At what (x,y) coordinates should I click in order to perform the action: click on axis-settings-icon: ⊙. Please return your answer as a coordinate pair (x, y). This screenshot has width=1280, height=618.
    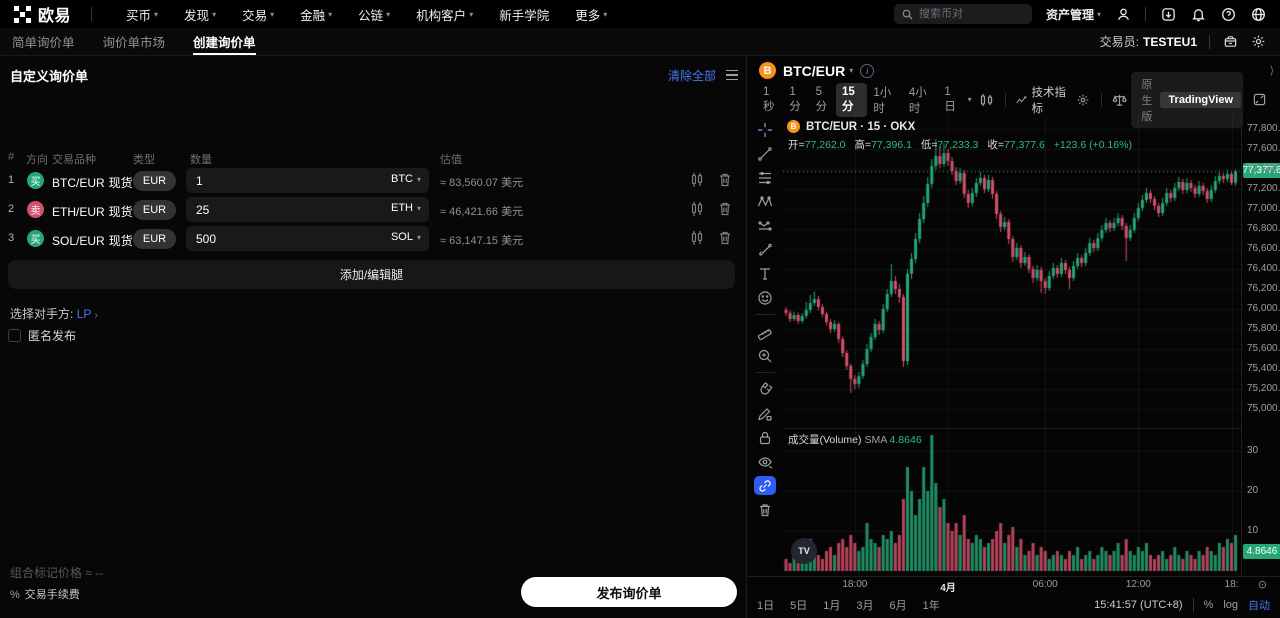
    Looking at the image, I should click on (1262, 585).